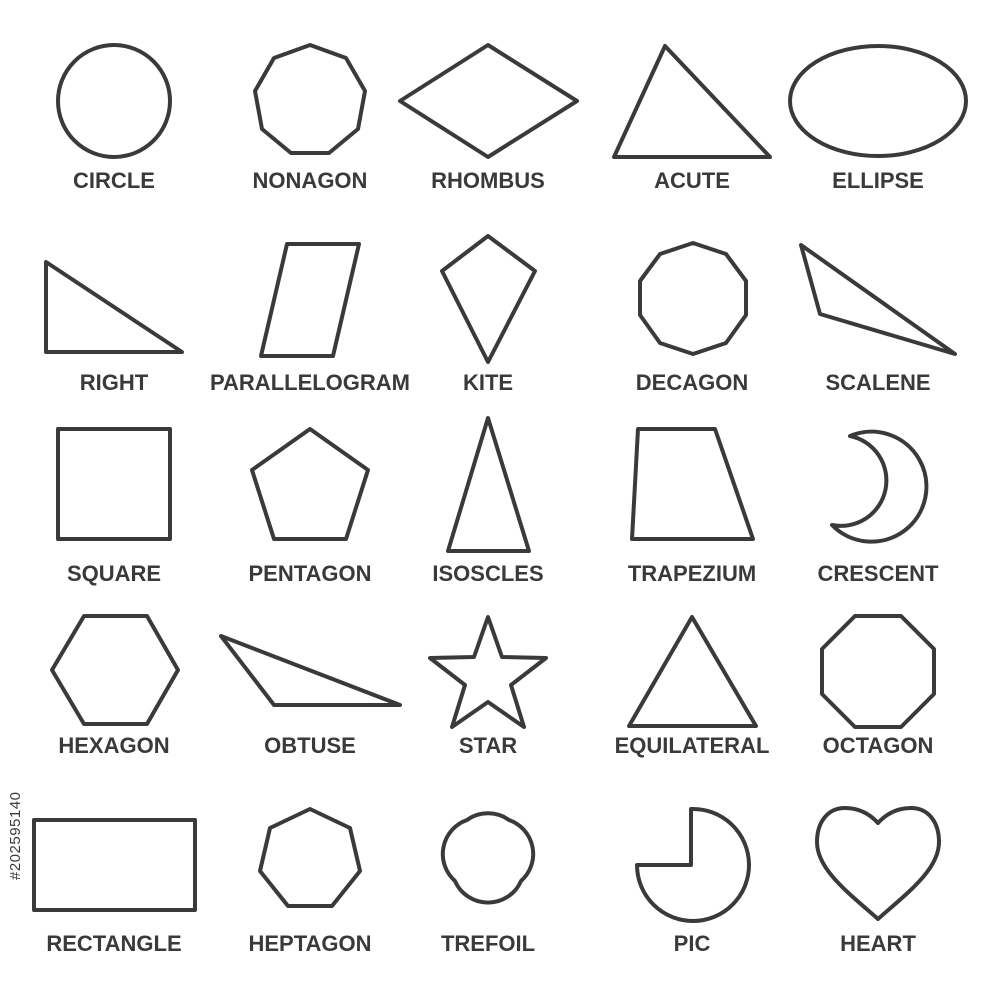  I want to click on label-isoscles: ISOSCLES, so click(488, 573).